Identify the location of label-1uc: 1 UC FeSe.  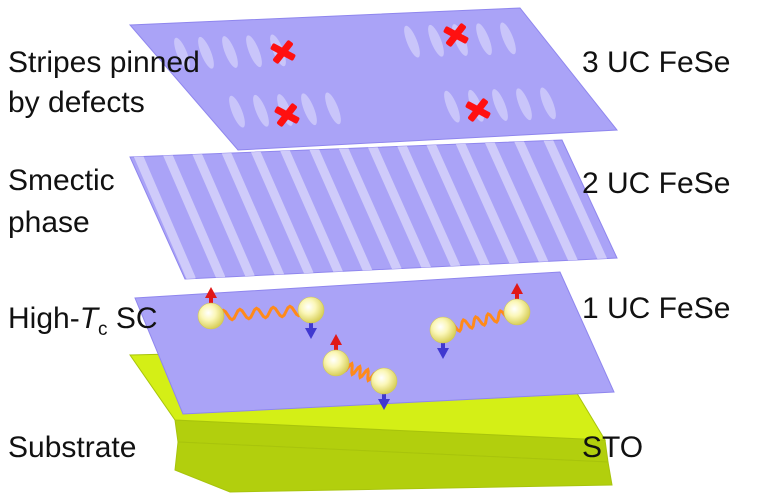
(656, 308).